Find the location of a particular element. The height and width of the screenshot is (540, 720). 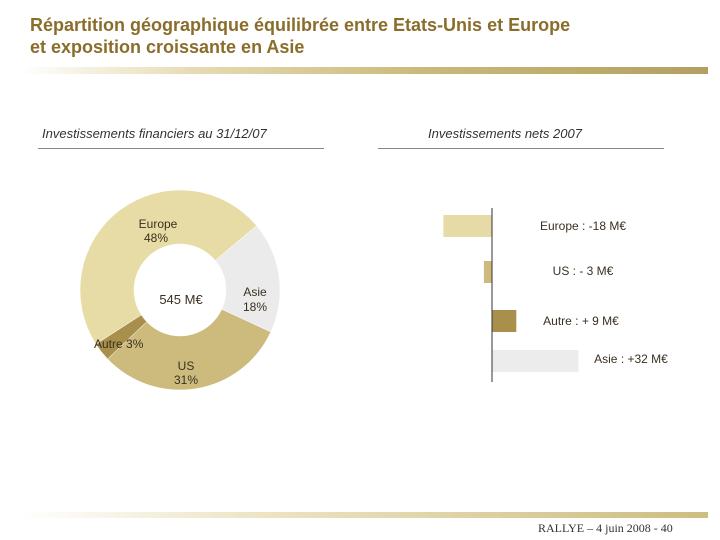

bar-label-asie: Asie : +32 M€ is located at coordinates (631, 359).